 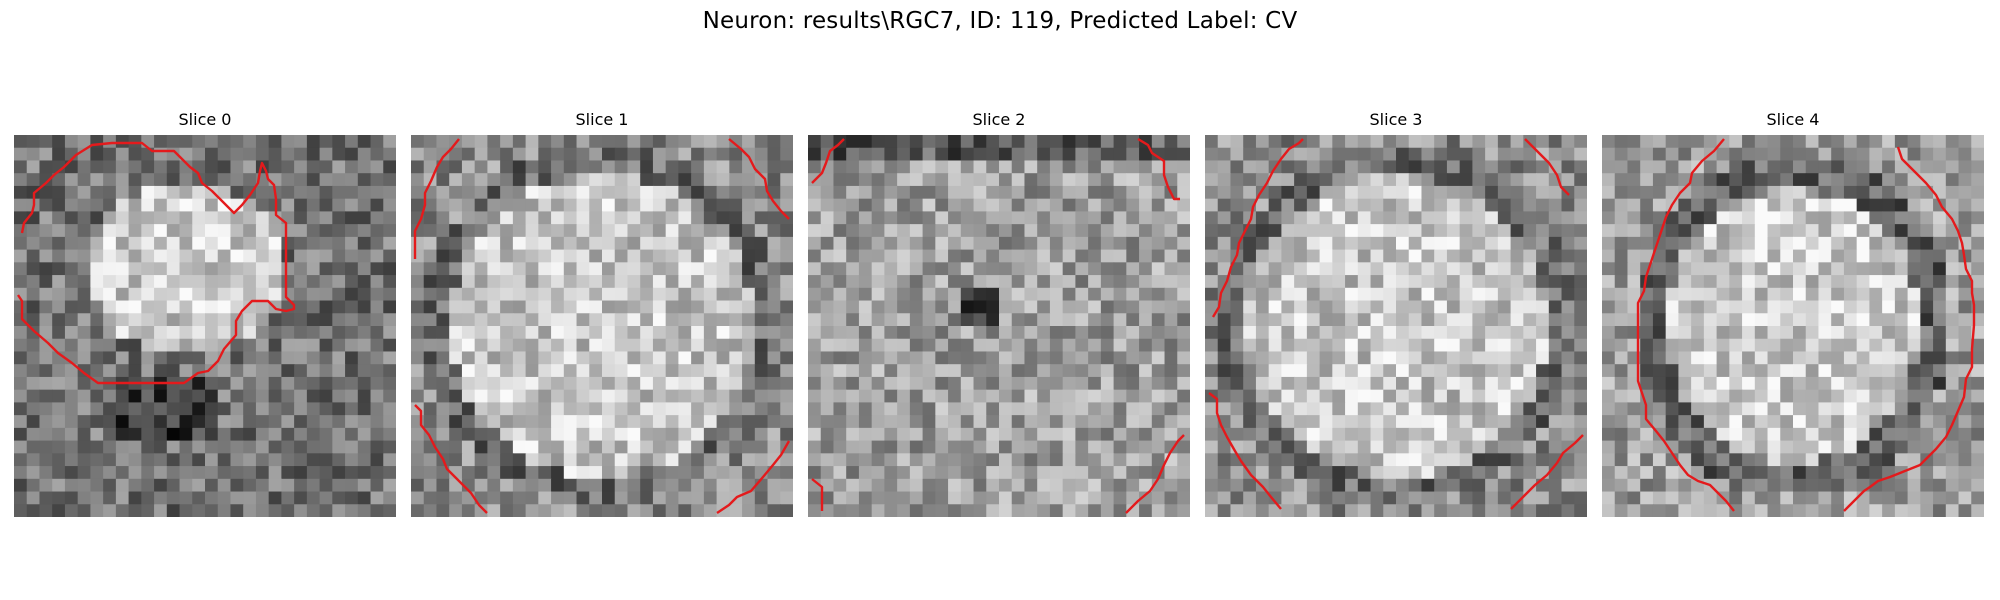 I want to click on slice-panel-3: Slice 3, so click(x=1396, y=312).